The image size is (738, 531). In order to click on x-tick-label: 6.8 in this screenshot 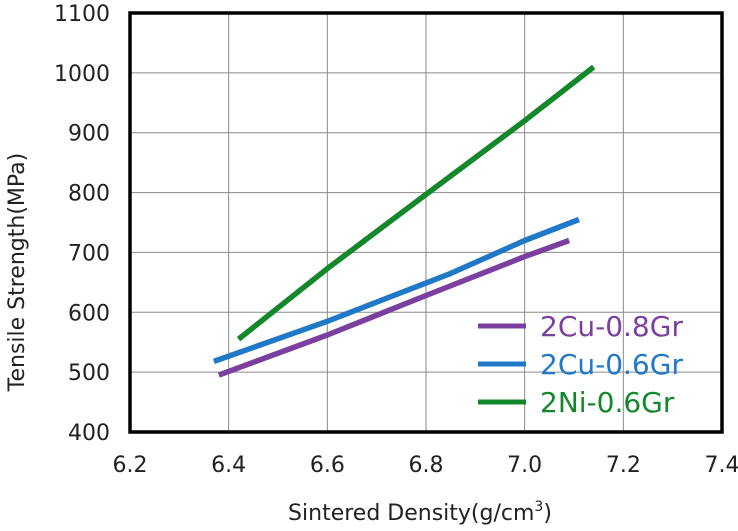, I will do `click(426, 465)`.